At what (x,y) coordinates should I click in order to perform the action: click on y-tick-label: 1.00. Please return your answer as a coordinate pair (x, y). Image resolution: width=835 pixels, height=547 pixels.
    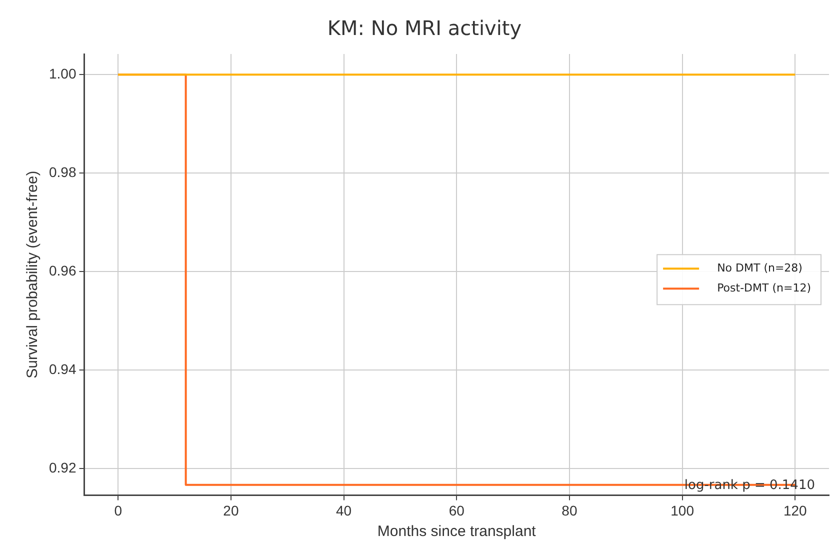
    Looking at the image, I should click on (62, 74).